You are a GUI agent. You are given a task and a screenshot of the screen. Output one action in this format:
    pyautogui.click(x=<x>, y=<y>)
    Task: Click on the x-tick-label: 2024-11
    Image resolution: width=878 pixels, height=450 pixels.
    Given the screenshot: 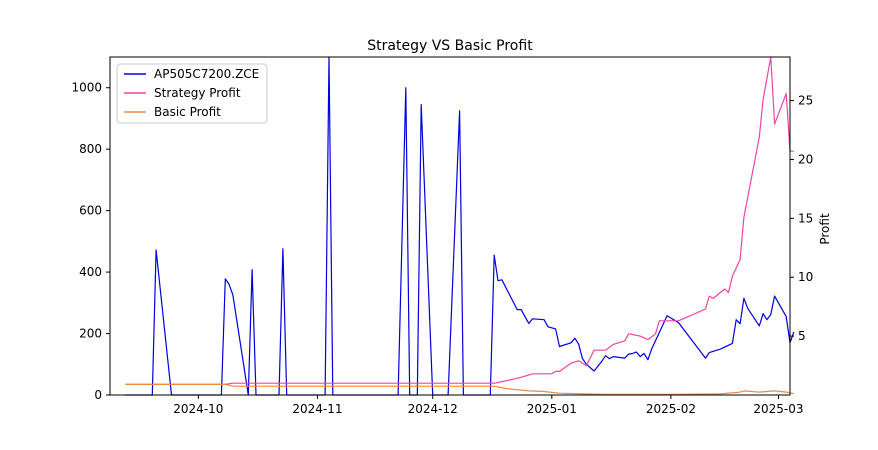 What is the action you would take?
    pyautogui.click(x=317, y=409)
    